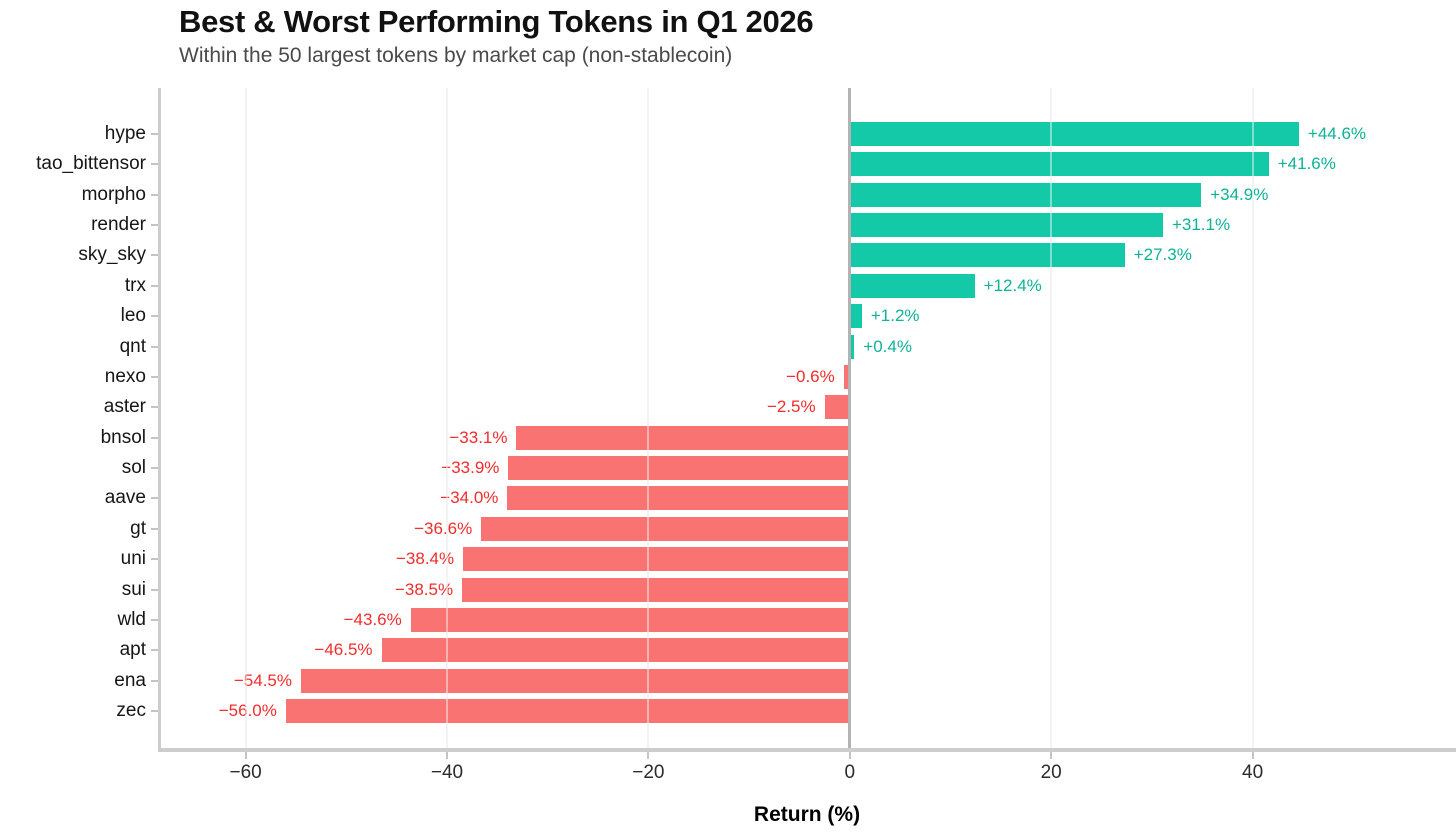  Describe the element at coordinates (118, 225) in the screenshot. I see `category-label-render: render` at that location.